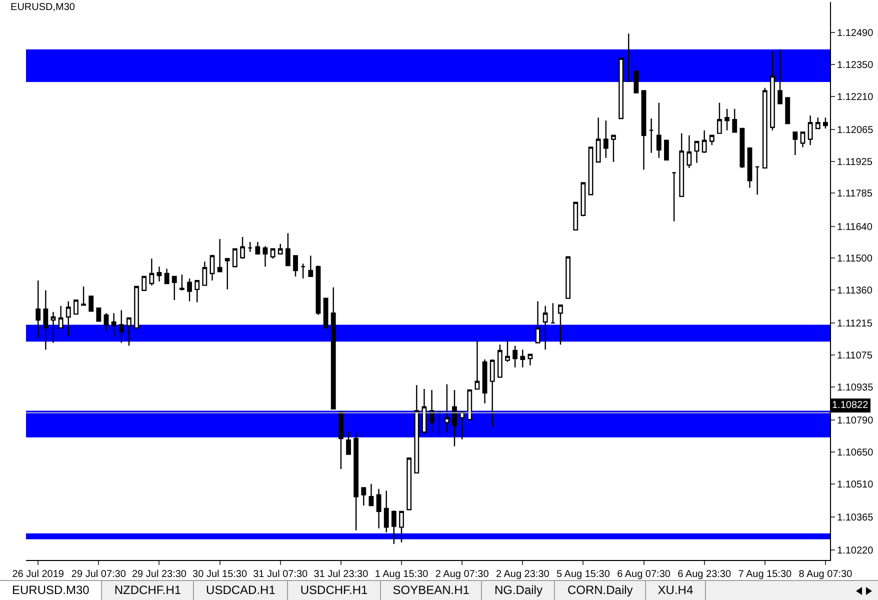 The width and height of the screenshot is (878, 600). What do you see at coordinates (855, 130) in the screenshot?
I see `y-tick-label: 1.12065` at bounding box center [855, 130].